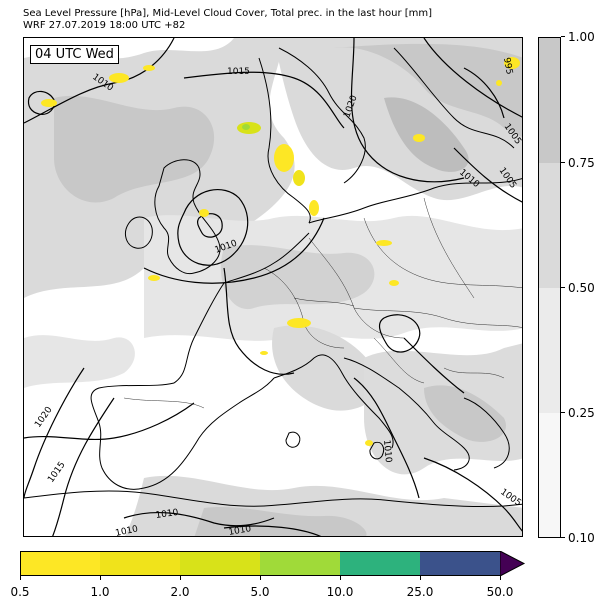 This screenshot has height=610, width=613. What do you see at coordinates (100, 592) in the screenshot?
I see `precip-tick: 1.0` at bounding box center [100, 592].